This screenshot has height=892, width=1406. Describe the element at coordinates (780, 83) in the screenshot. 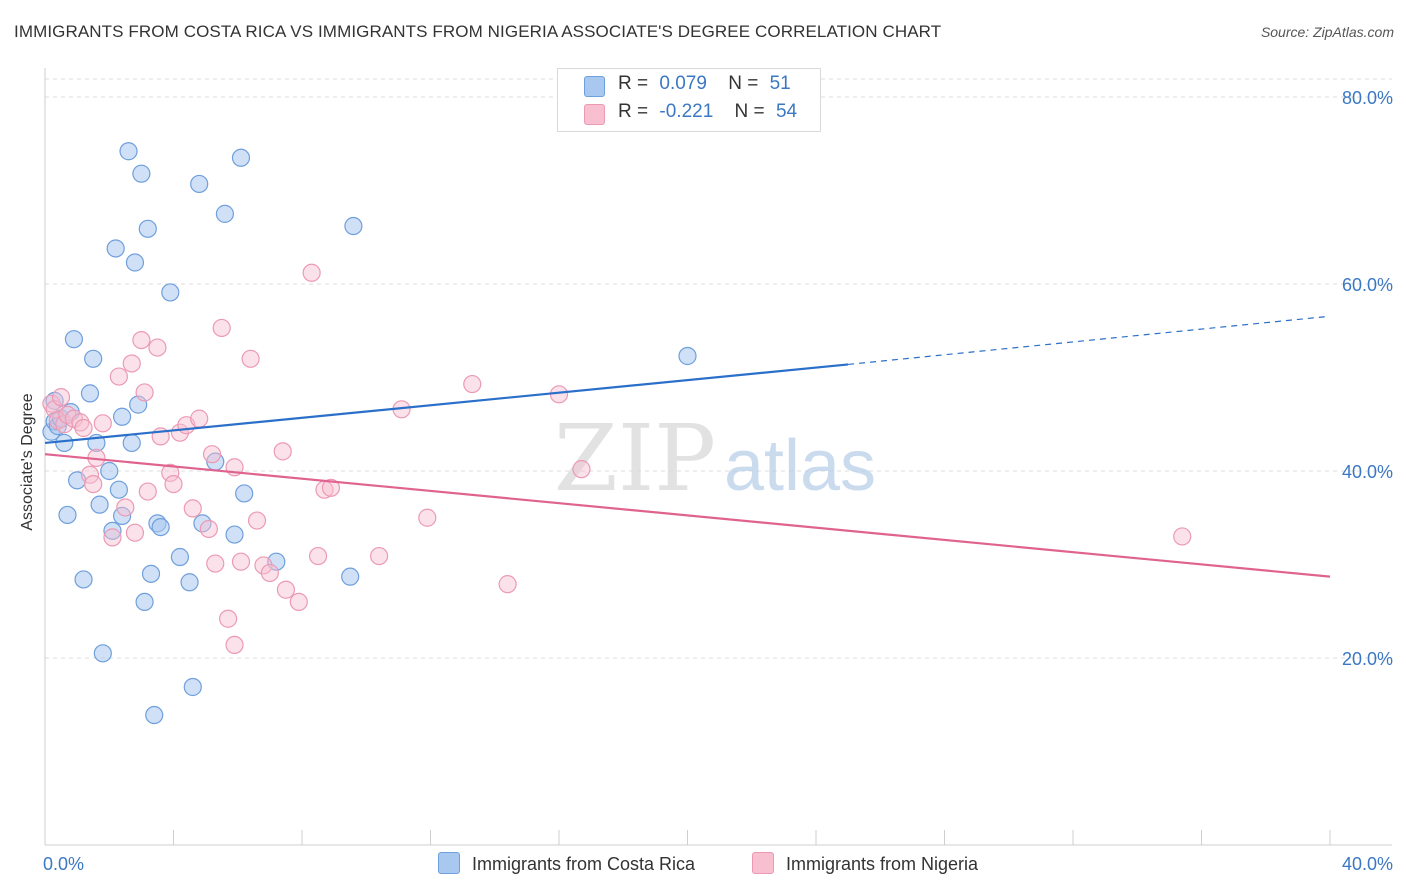

I see `legend-n-value-costa-rica: 51` at that location.